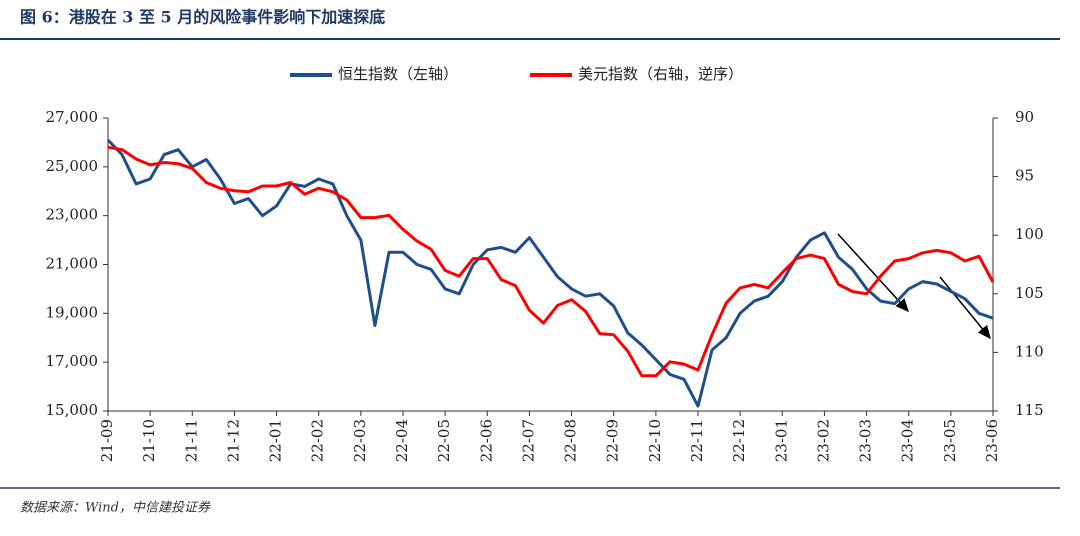 The height and width of the screenshot is (536, 1080). What do you see at coordinates (1029, 293) in the screenshot?
I see `y2-tick-label: 105` at bounding box center [1029, 293].